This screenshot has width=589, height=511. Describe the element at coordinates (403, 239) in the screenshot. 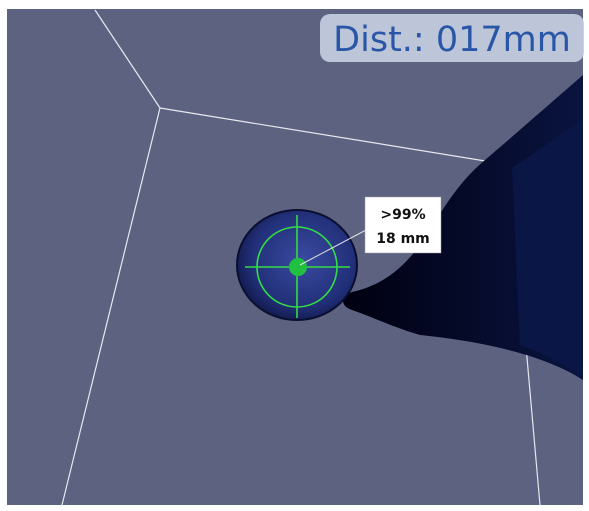

I see `target-size: 18 mm` at that location.